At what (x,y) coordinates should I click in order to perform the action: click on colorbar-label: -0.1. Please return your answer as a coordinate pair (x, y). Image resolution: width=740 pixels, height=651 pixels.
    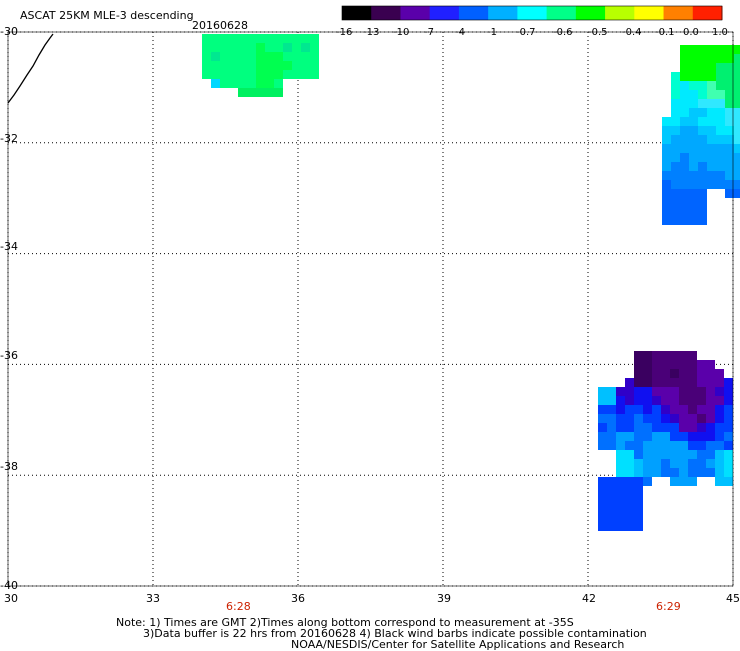
    Looking at the image, I should click on (665, 32).